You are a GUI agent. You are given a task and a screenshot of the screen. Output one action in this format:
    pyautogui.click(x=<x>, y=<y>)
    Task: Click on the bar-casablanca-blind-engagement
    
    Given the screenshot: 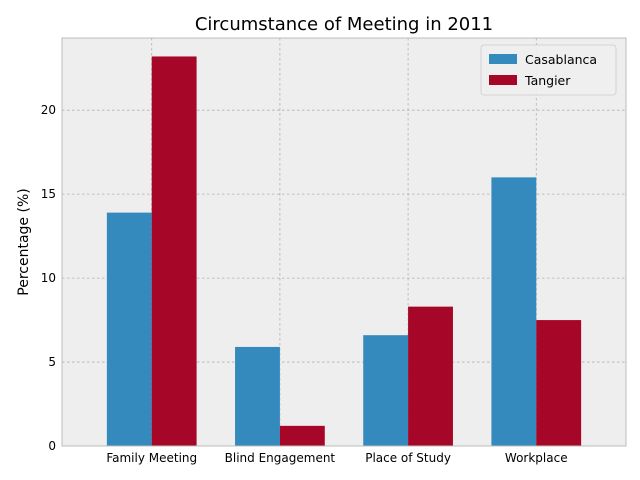 What is the action you would take?
    pyautogui.click(x=257, y=396)
    